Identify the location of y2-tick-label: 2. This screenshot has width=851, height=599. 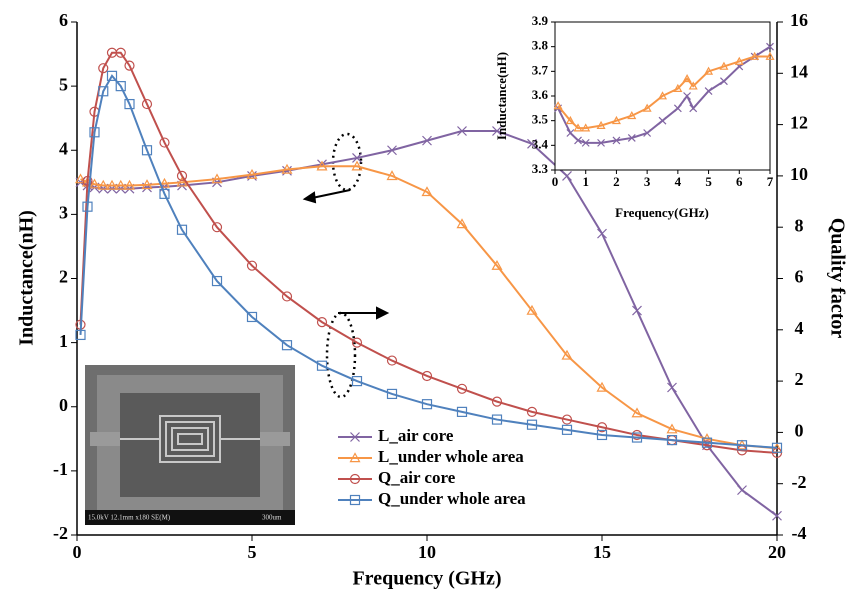
(799, 379).